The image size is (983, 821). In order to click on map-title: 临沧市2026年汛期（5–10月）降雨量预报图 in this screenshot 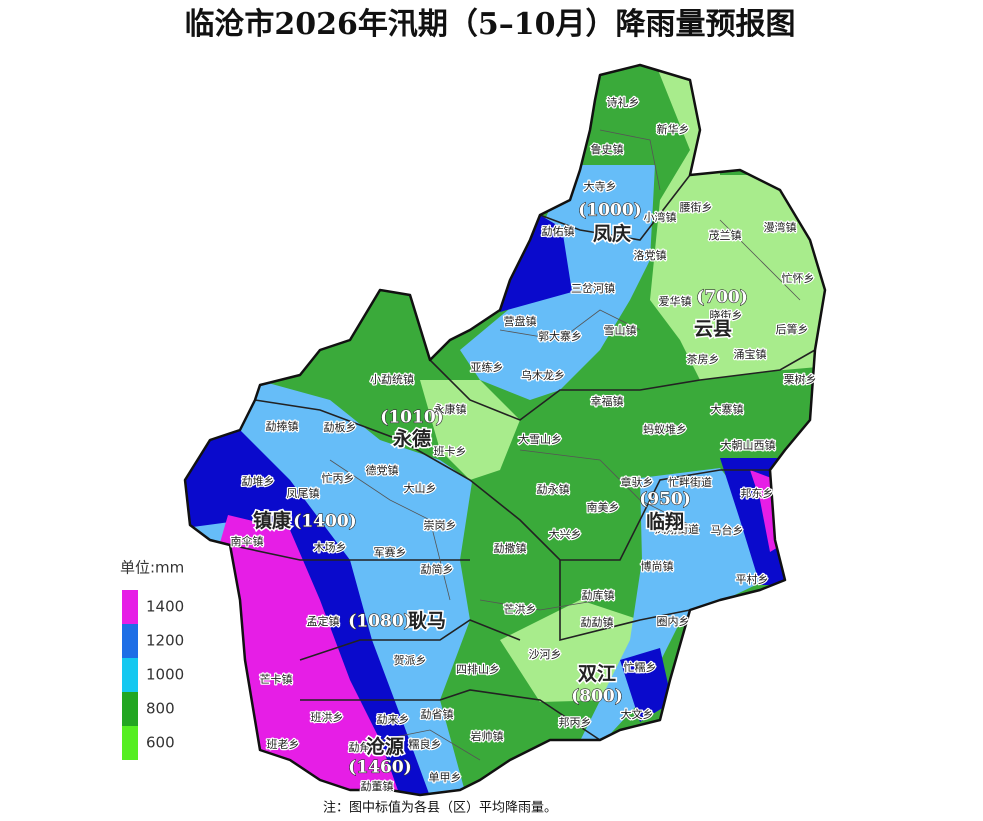, I will do `click(489, 24)`.